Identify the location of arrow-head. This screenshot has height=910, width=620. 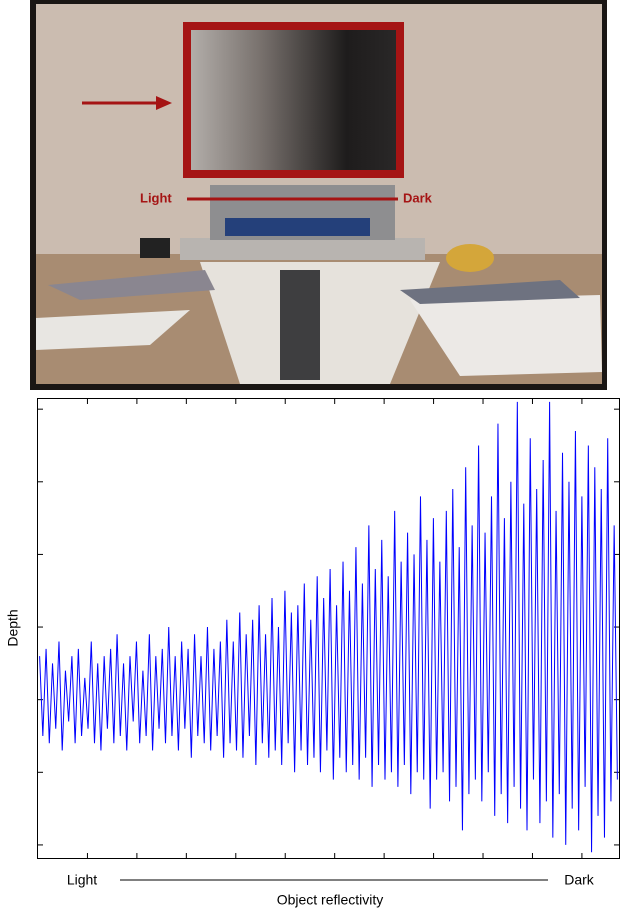
(164, 103).